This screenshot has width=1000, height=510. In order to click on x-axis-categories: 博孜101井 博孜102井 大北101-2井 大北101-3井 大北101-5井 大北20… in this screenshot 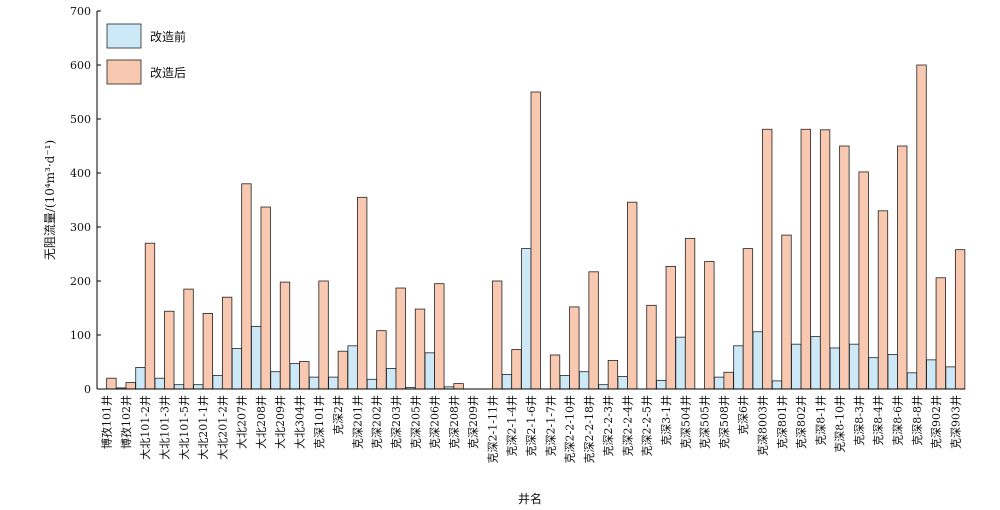, I will do `click(531, 429)`.